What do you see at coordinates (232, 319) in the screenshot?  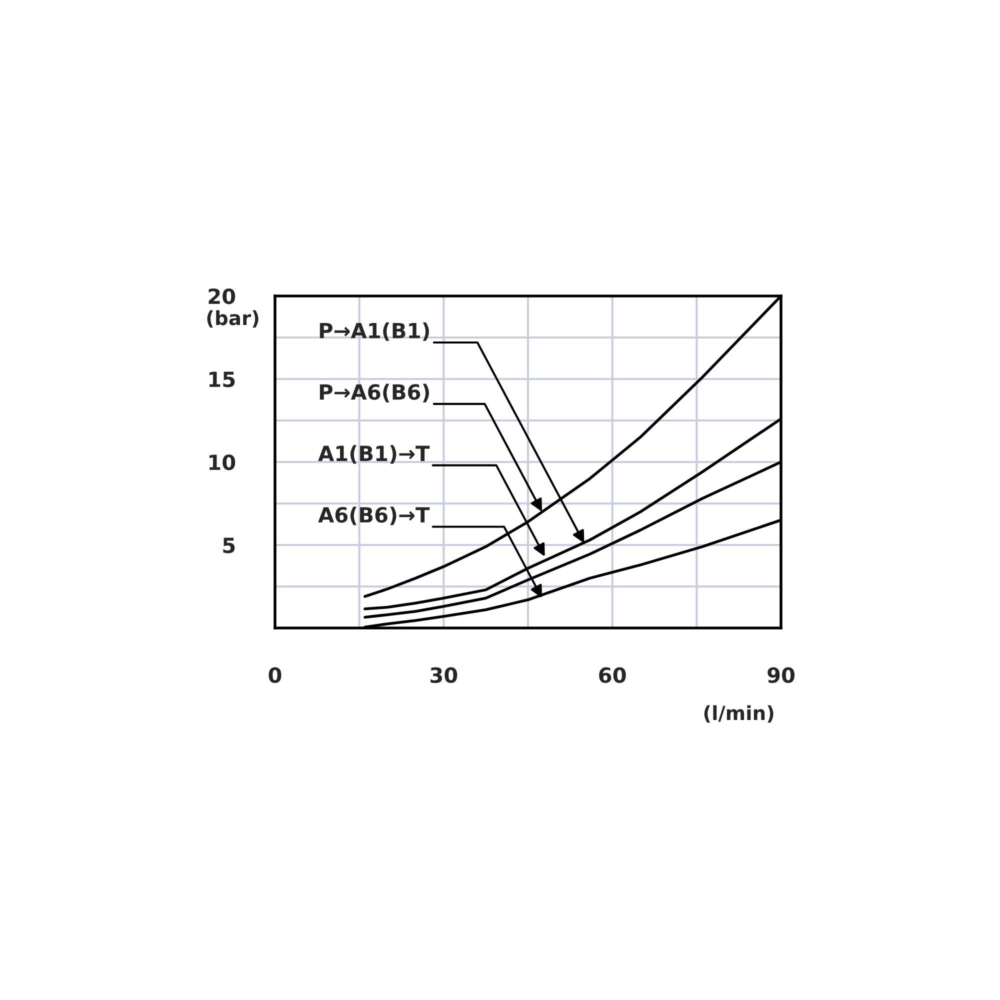 I see `y-axis-title: (bar)` at bounding box center [232, 319].